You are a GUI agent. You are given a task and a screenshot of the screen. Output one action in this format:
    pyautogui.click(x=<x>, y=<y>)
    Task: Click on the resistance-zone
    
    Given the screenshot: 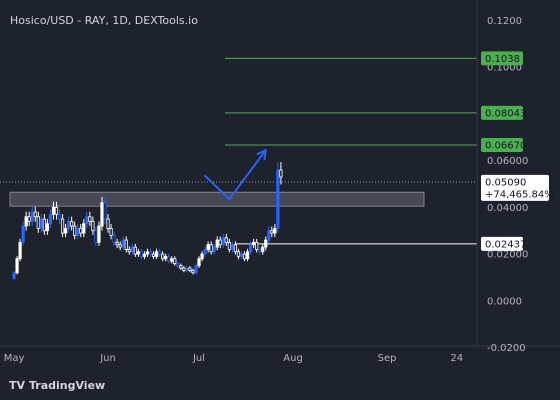 What is the action you would take?
    pyautogui.click(x=217, y=199)
    